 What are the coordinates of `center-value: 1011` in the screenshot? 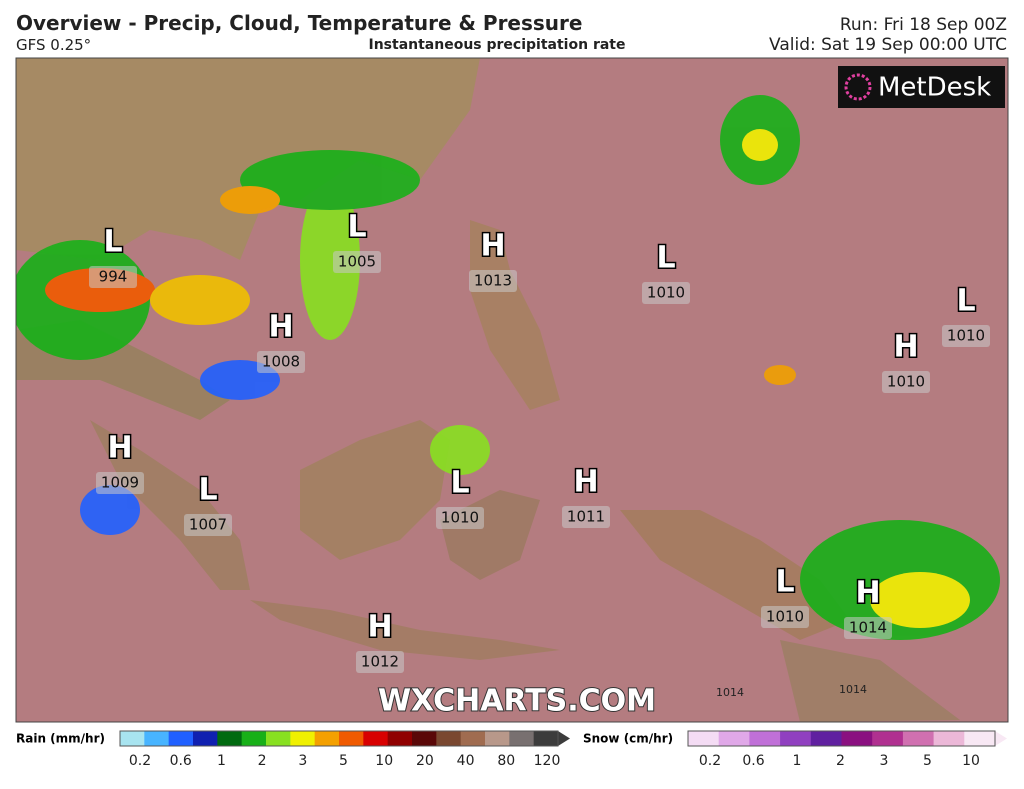 It's located at (586, 517).